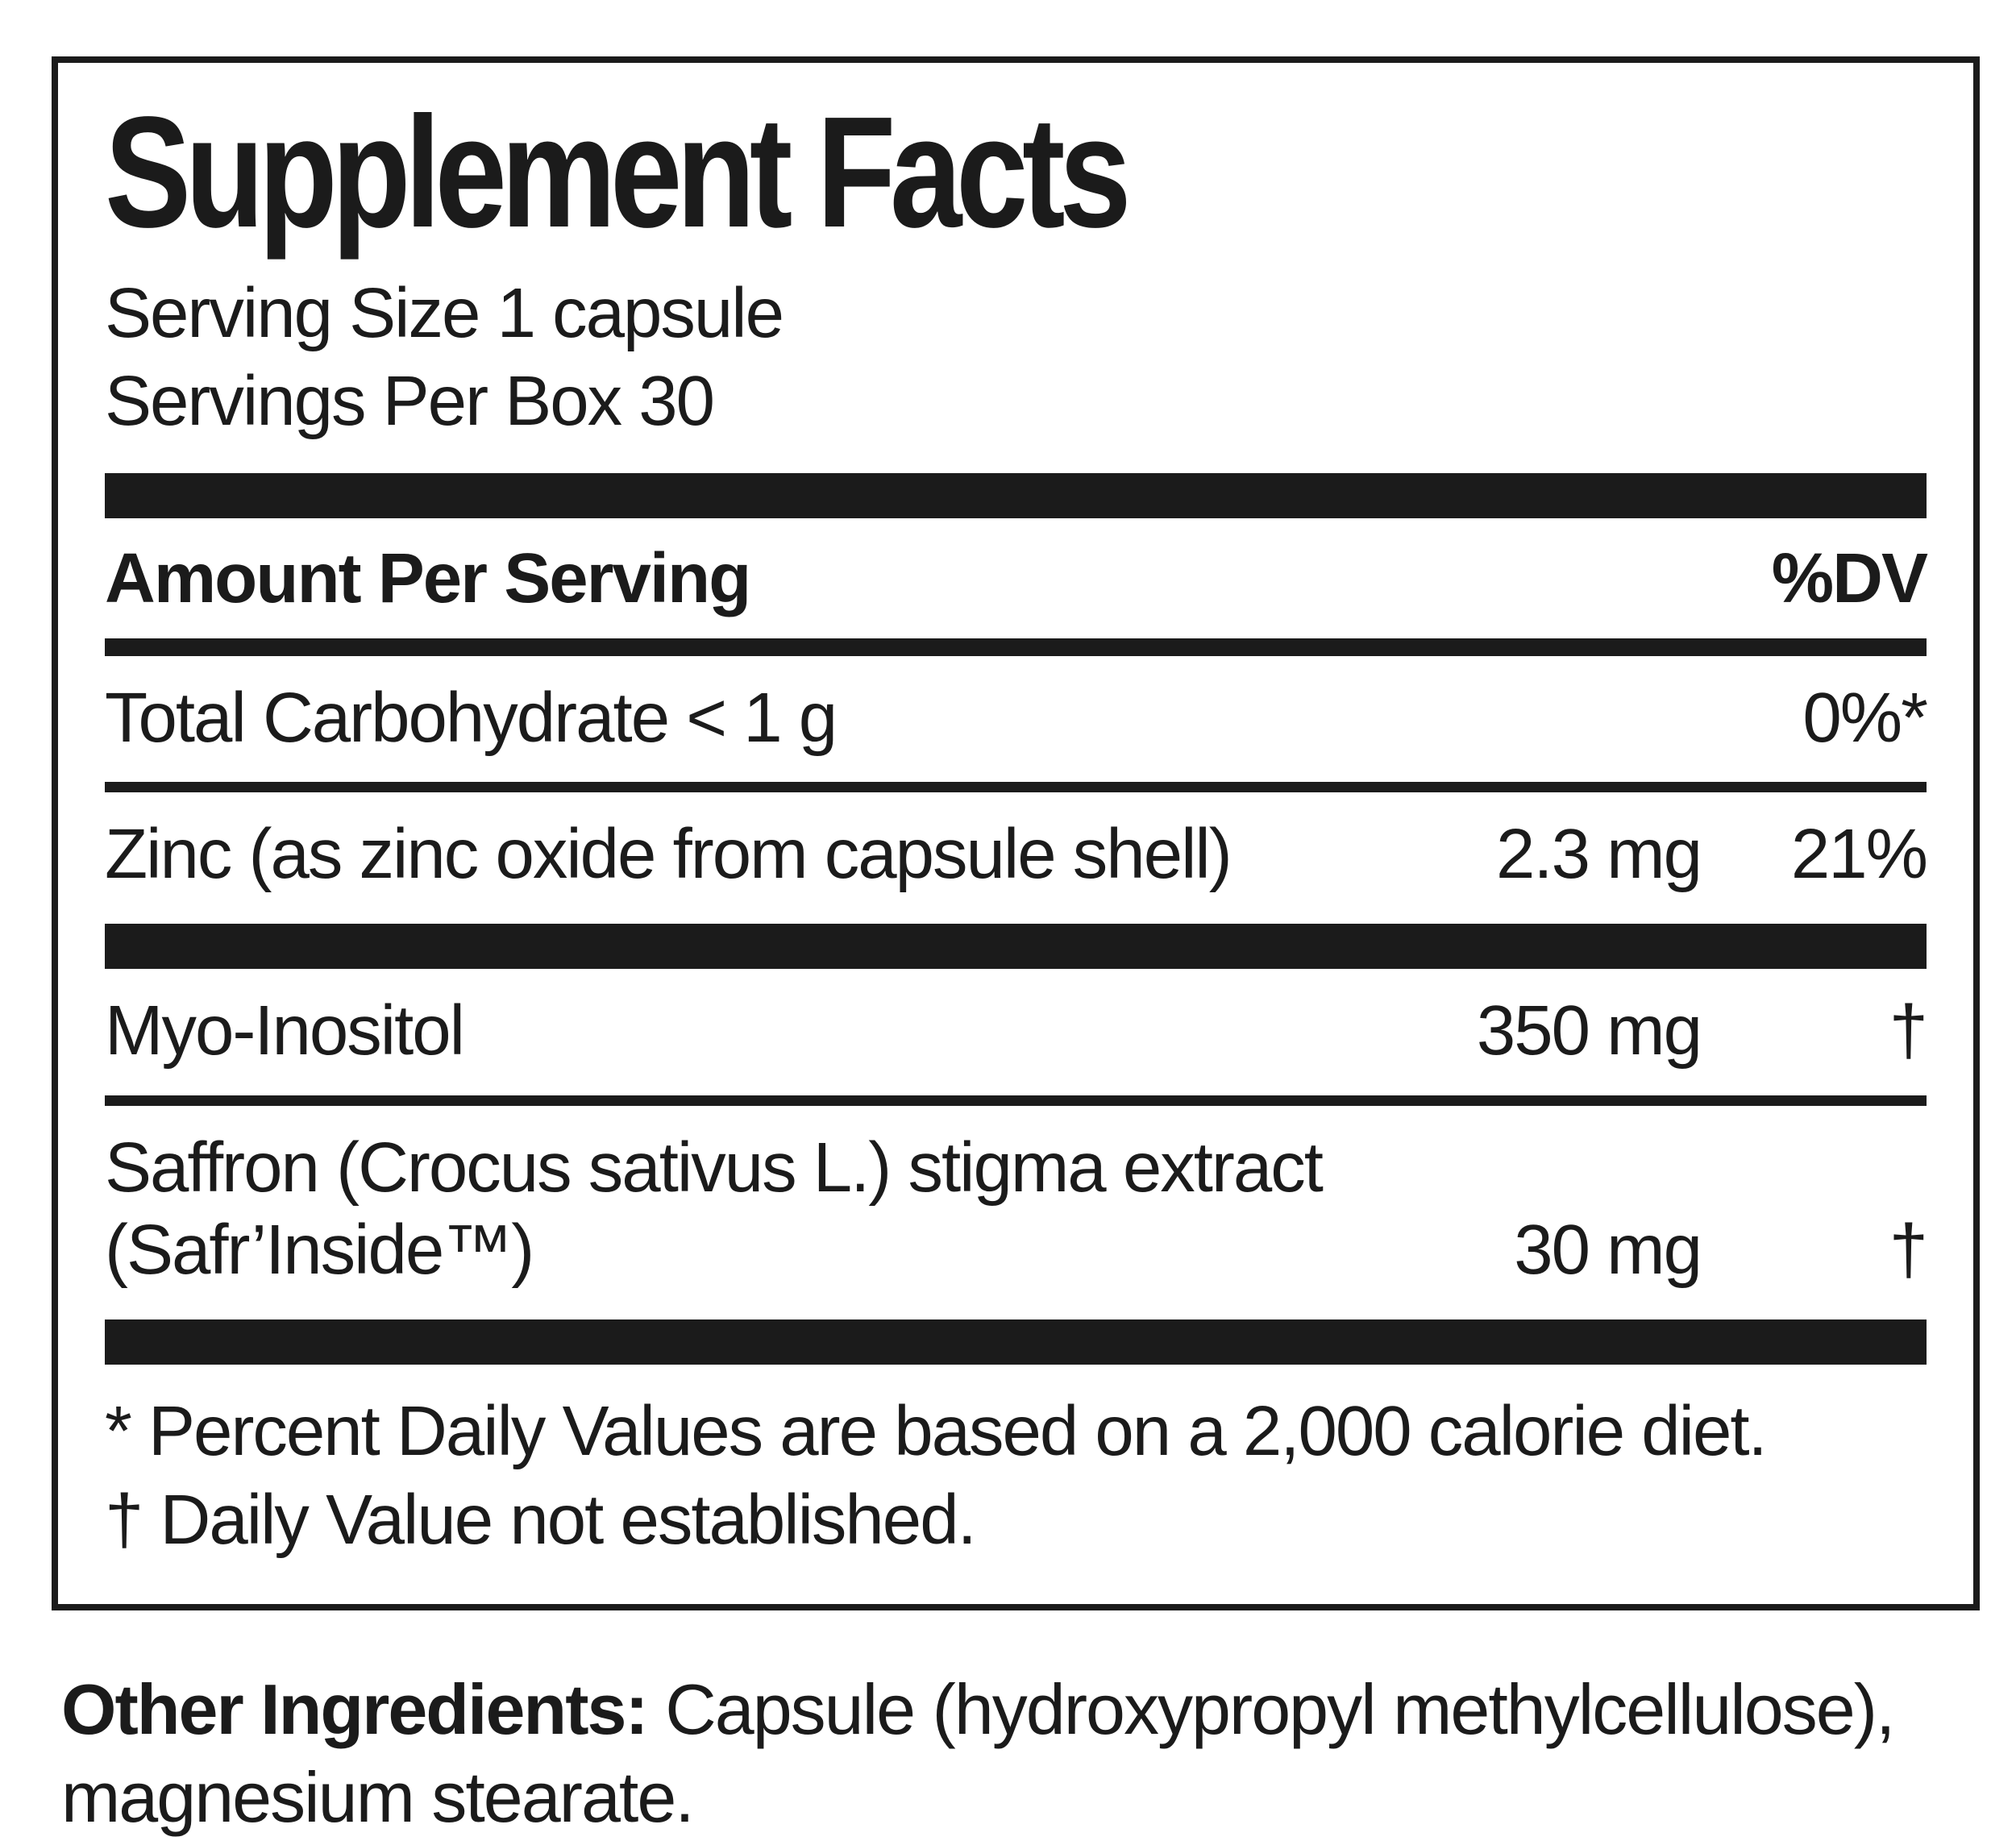 This screenshot has height=1841, width=2016. What do you see at coordinates (1016, 496) in the screenshot?
I see `section-divider-bar-top` at bounding box center [1016, 496].